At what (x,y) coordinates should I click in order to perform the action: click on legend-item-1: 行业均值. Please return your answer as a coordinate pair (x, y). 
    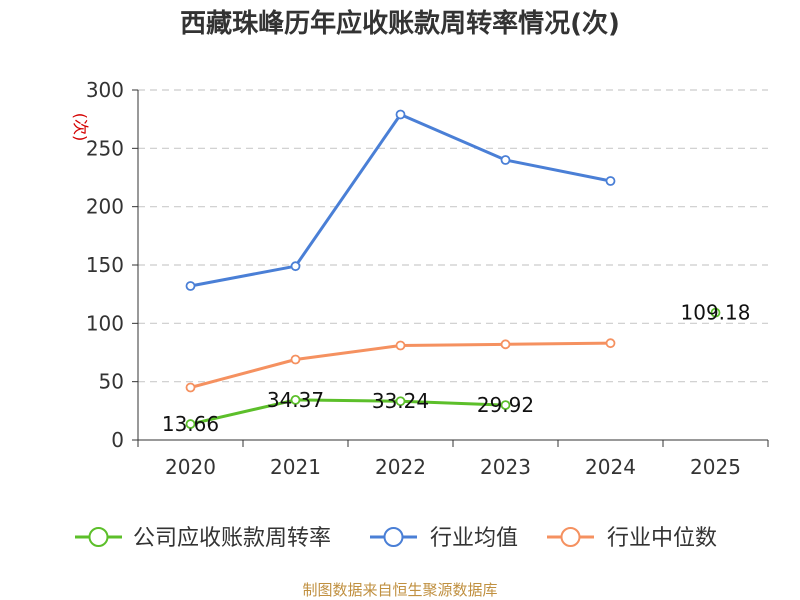
    Looking at the image, I should click on (444, 538).